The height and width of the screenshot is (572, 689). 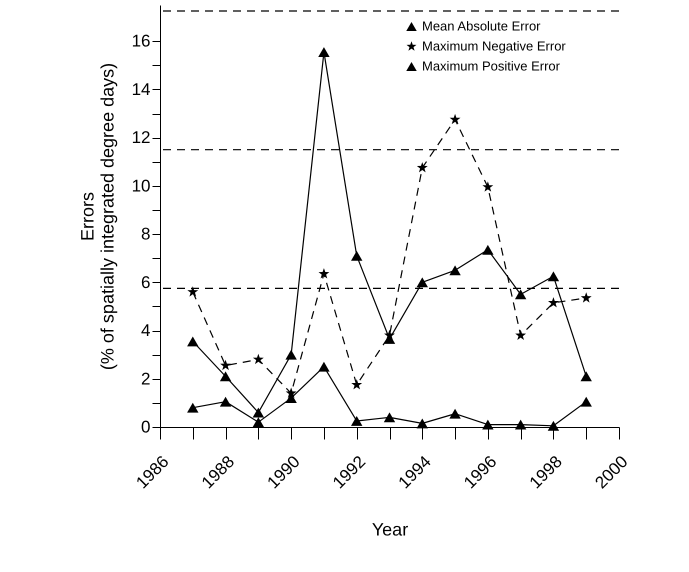 What do you see at coordinates (145, 282) in the screenshot?
I see `y-tick-label: 6` at bounding box center [145, 282].